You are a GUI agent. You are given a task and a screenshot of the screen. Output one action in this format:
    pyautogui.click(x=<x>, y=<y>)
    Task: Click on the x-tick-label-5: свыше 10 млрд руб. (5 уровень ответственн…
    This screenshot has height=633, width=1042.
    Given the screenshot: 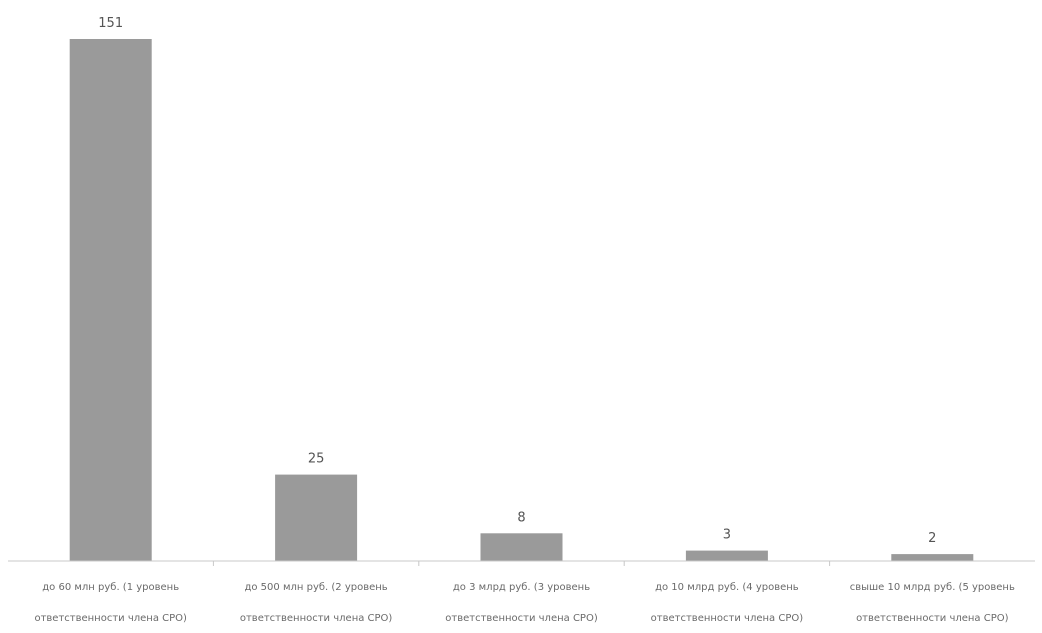 What is the action you would take?
    pyautogui.click(x=932, y=603)
    